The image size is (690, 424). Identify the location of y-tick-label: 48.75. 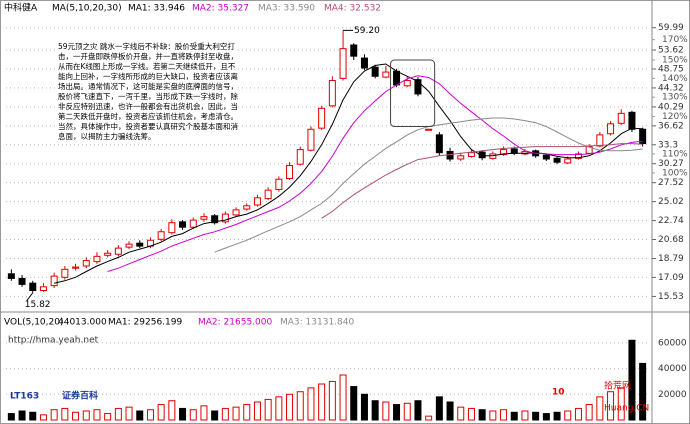
(671, 69).